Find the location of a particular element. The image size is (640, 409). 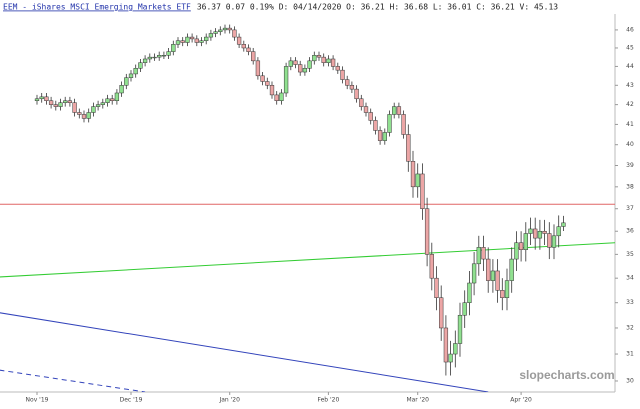

y-tick-label: 43 is located at coordinates (630, 85).